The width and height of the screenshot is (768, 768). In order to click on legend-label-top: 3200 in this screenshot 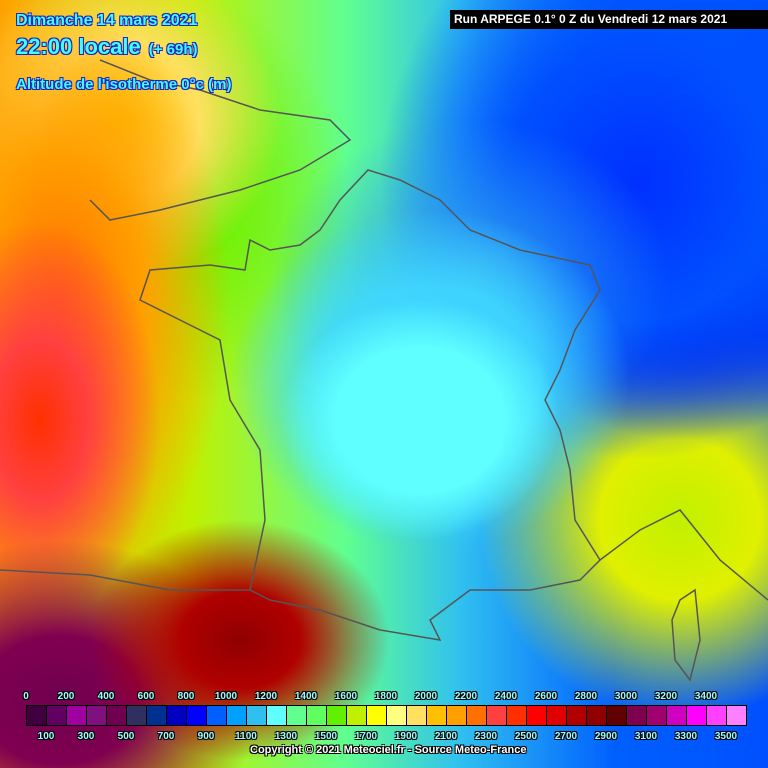, I will do `click(666, 696)`.